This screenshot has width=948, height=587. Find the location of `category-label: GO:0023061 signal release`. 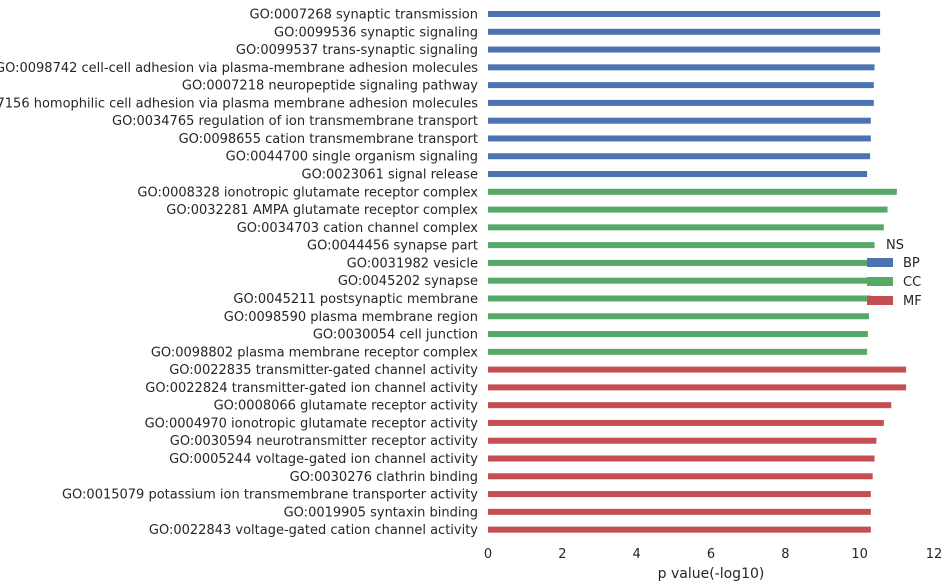

category-label: GO:0023061 signal release is located at coordinates (390, 175).